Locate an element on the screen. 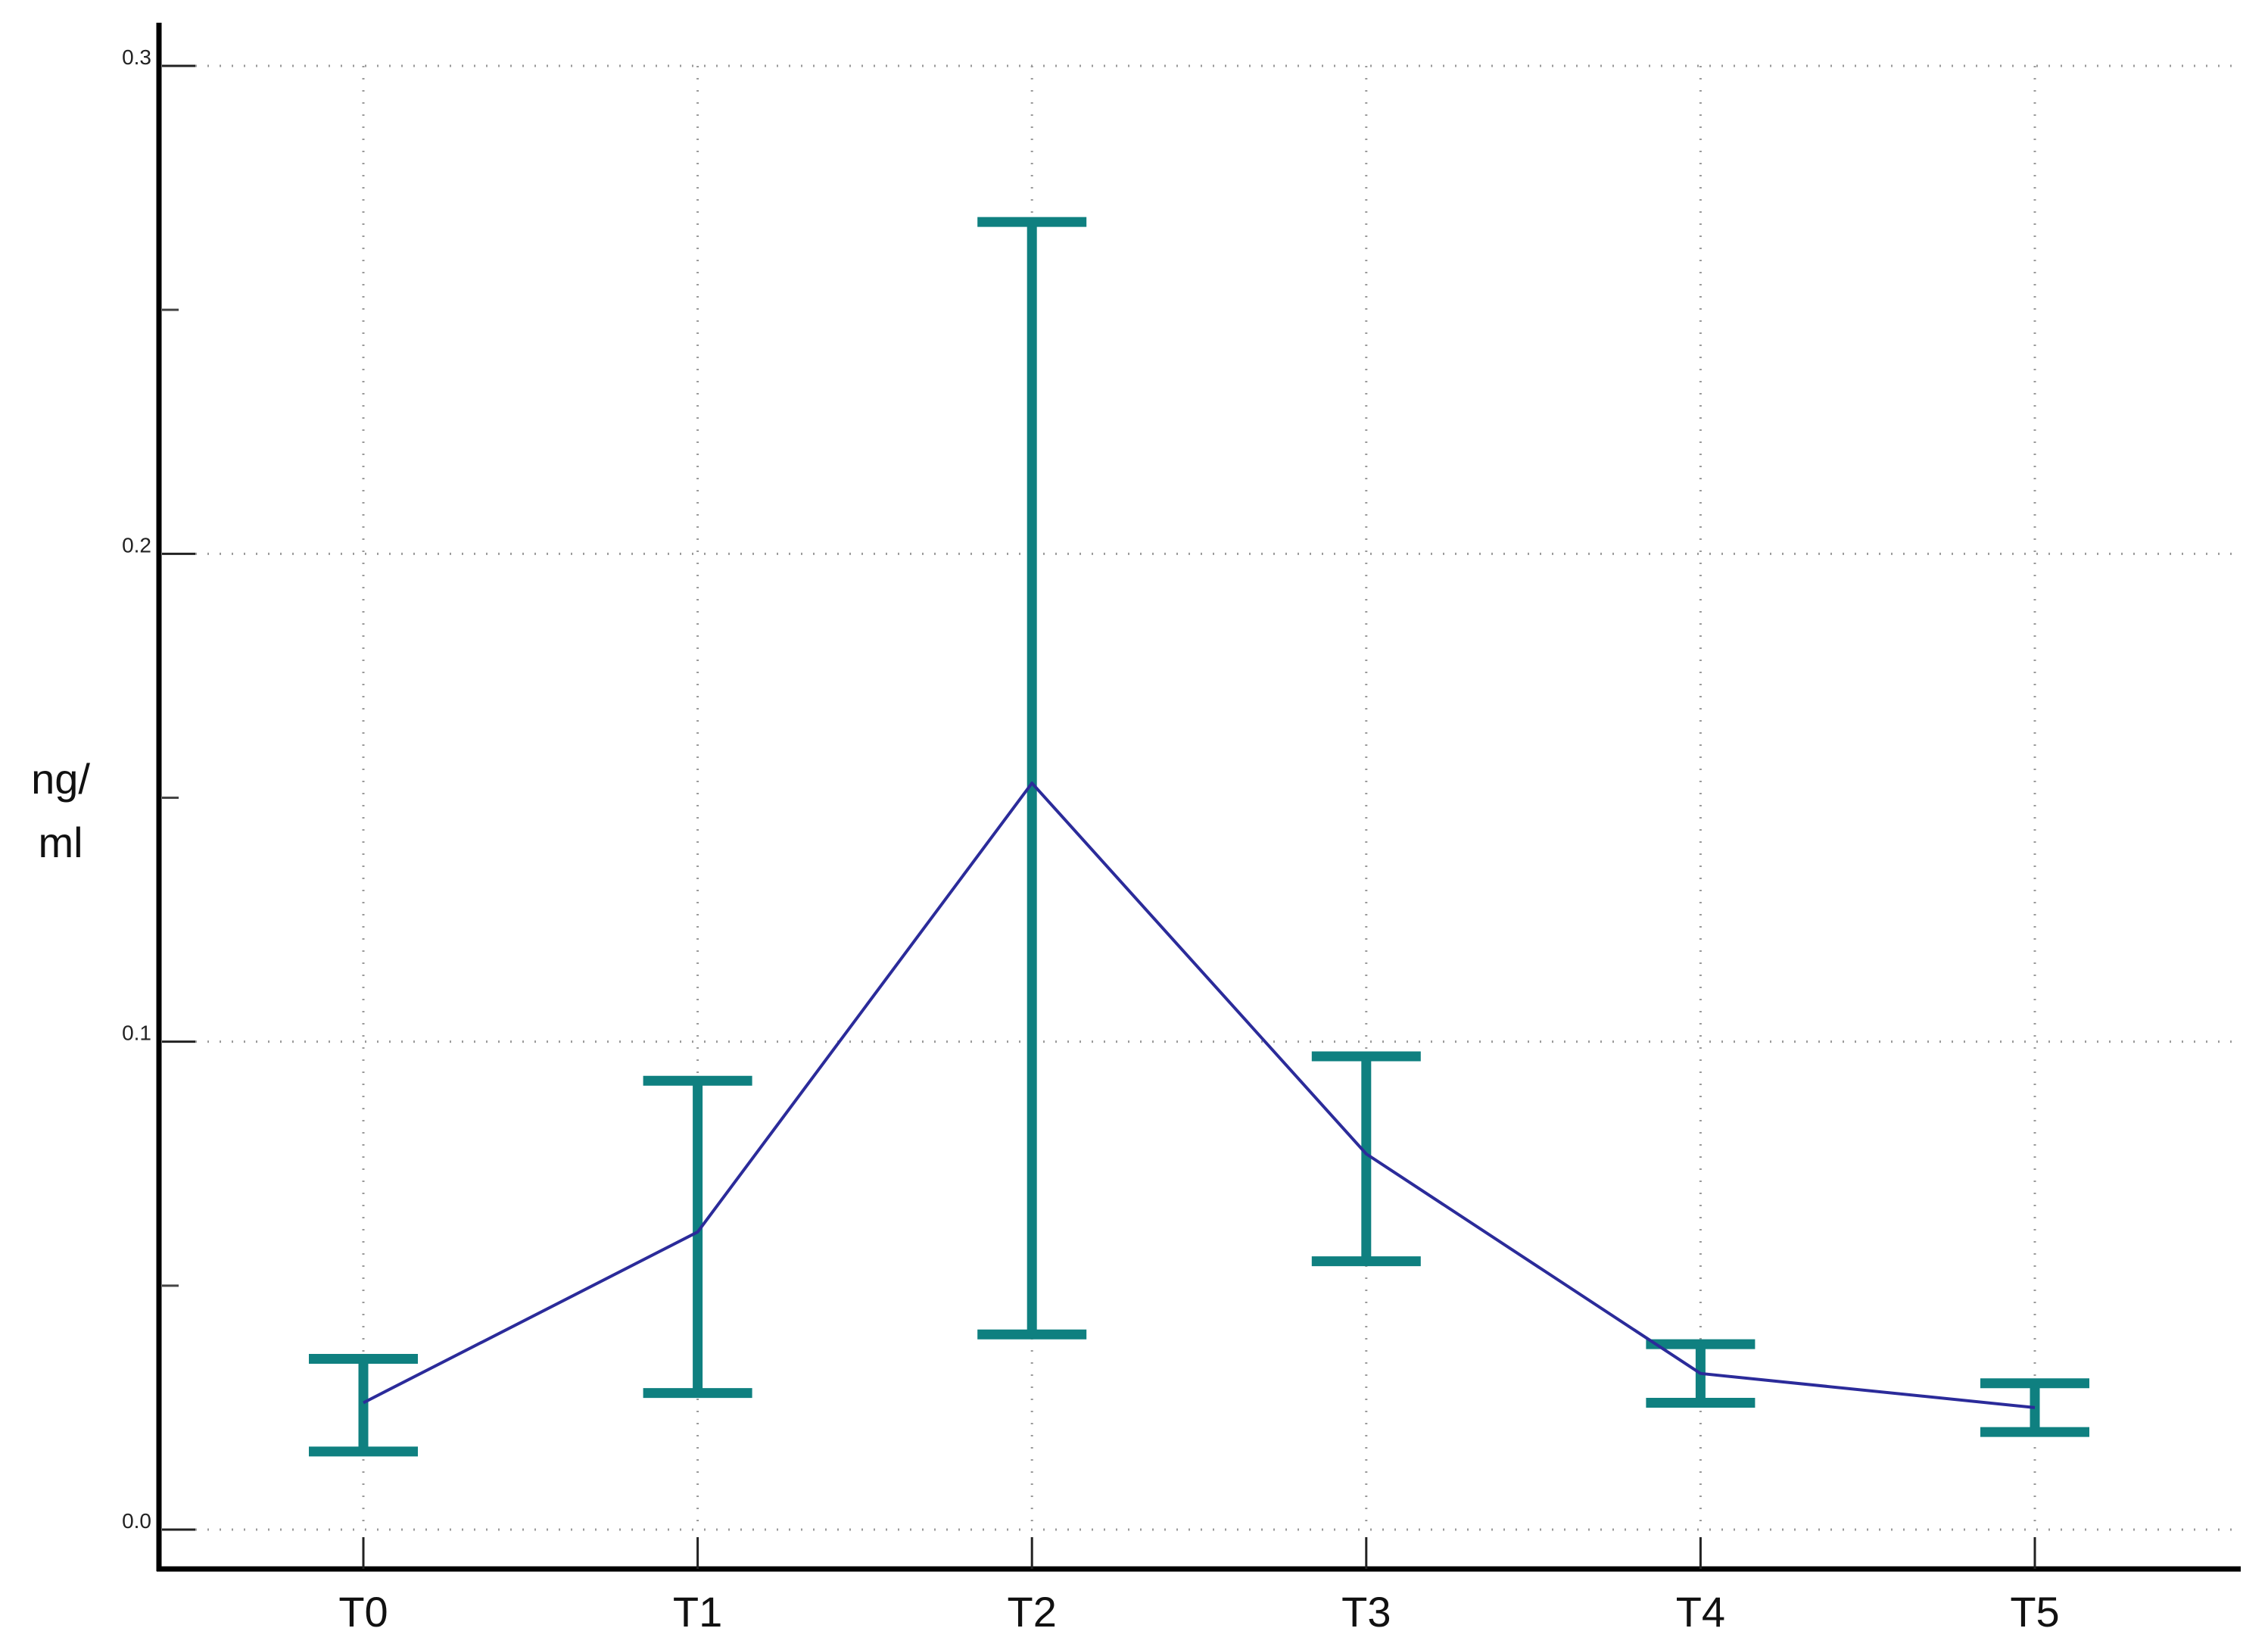 This screenshot has height=1650, width=2268. y-axis-label-line-1: ng/ is located at coordinates (60, 779).